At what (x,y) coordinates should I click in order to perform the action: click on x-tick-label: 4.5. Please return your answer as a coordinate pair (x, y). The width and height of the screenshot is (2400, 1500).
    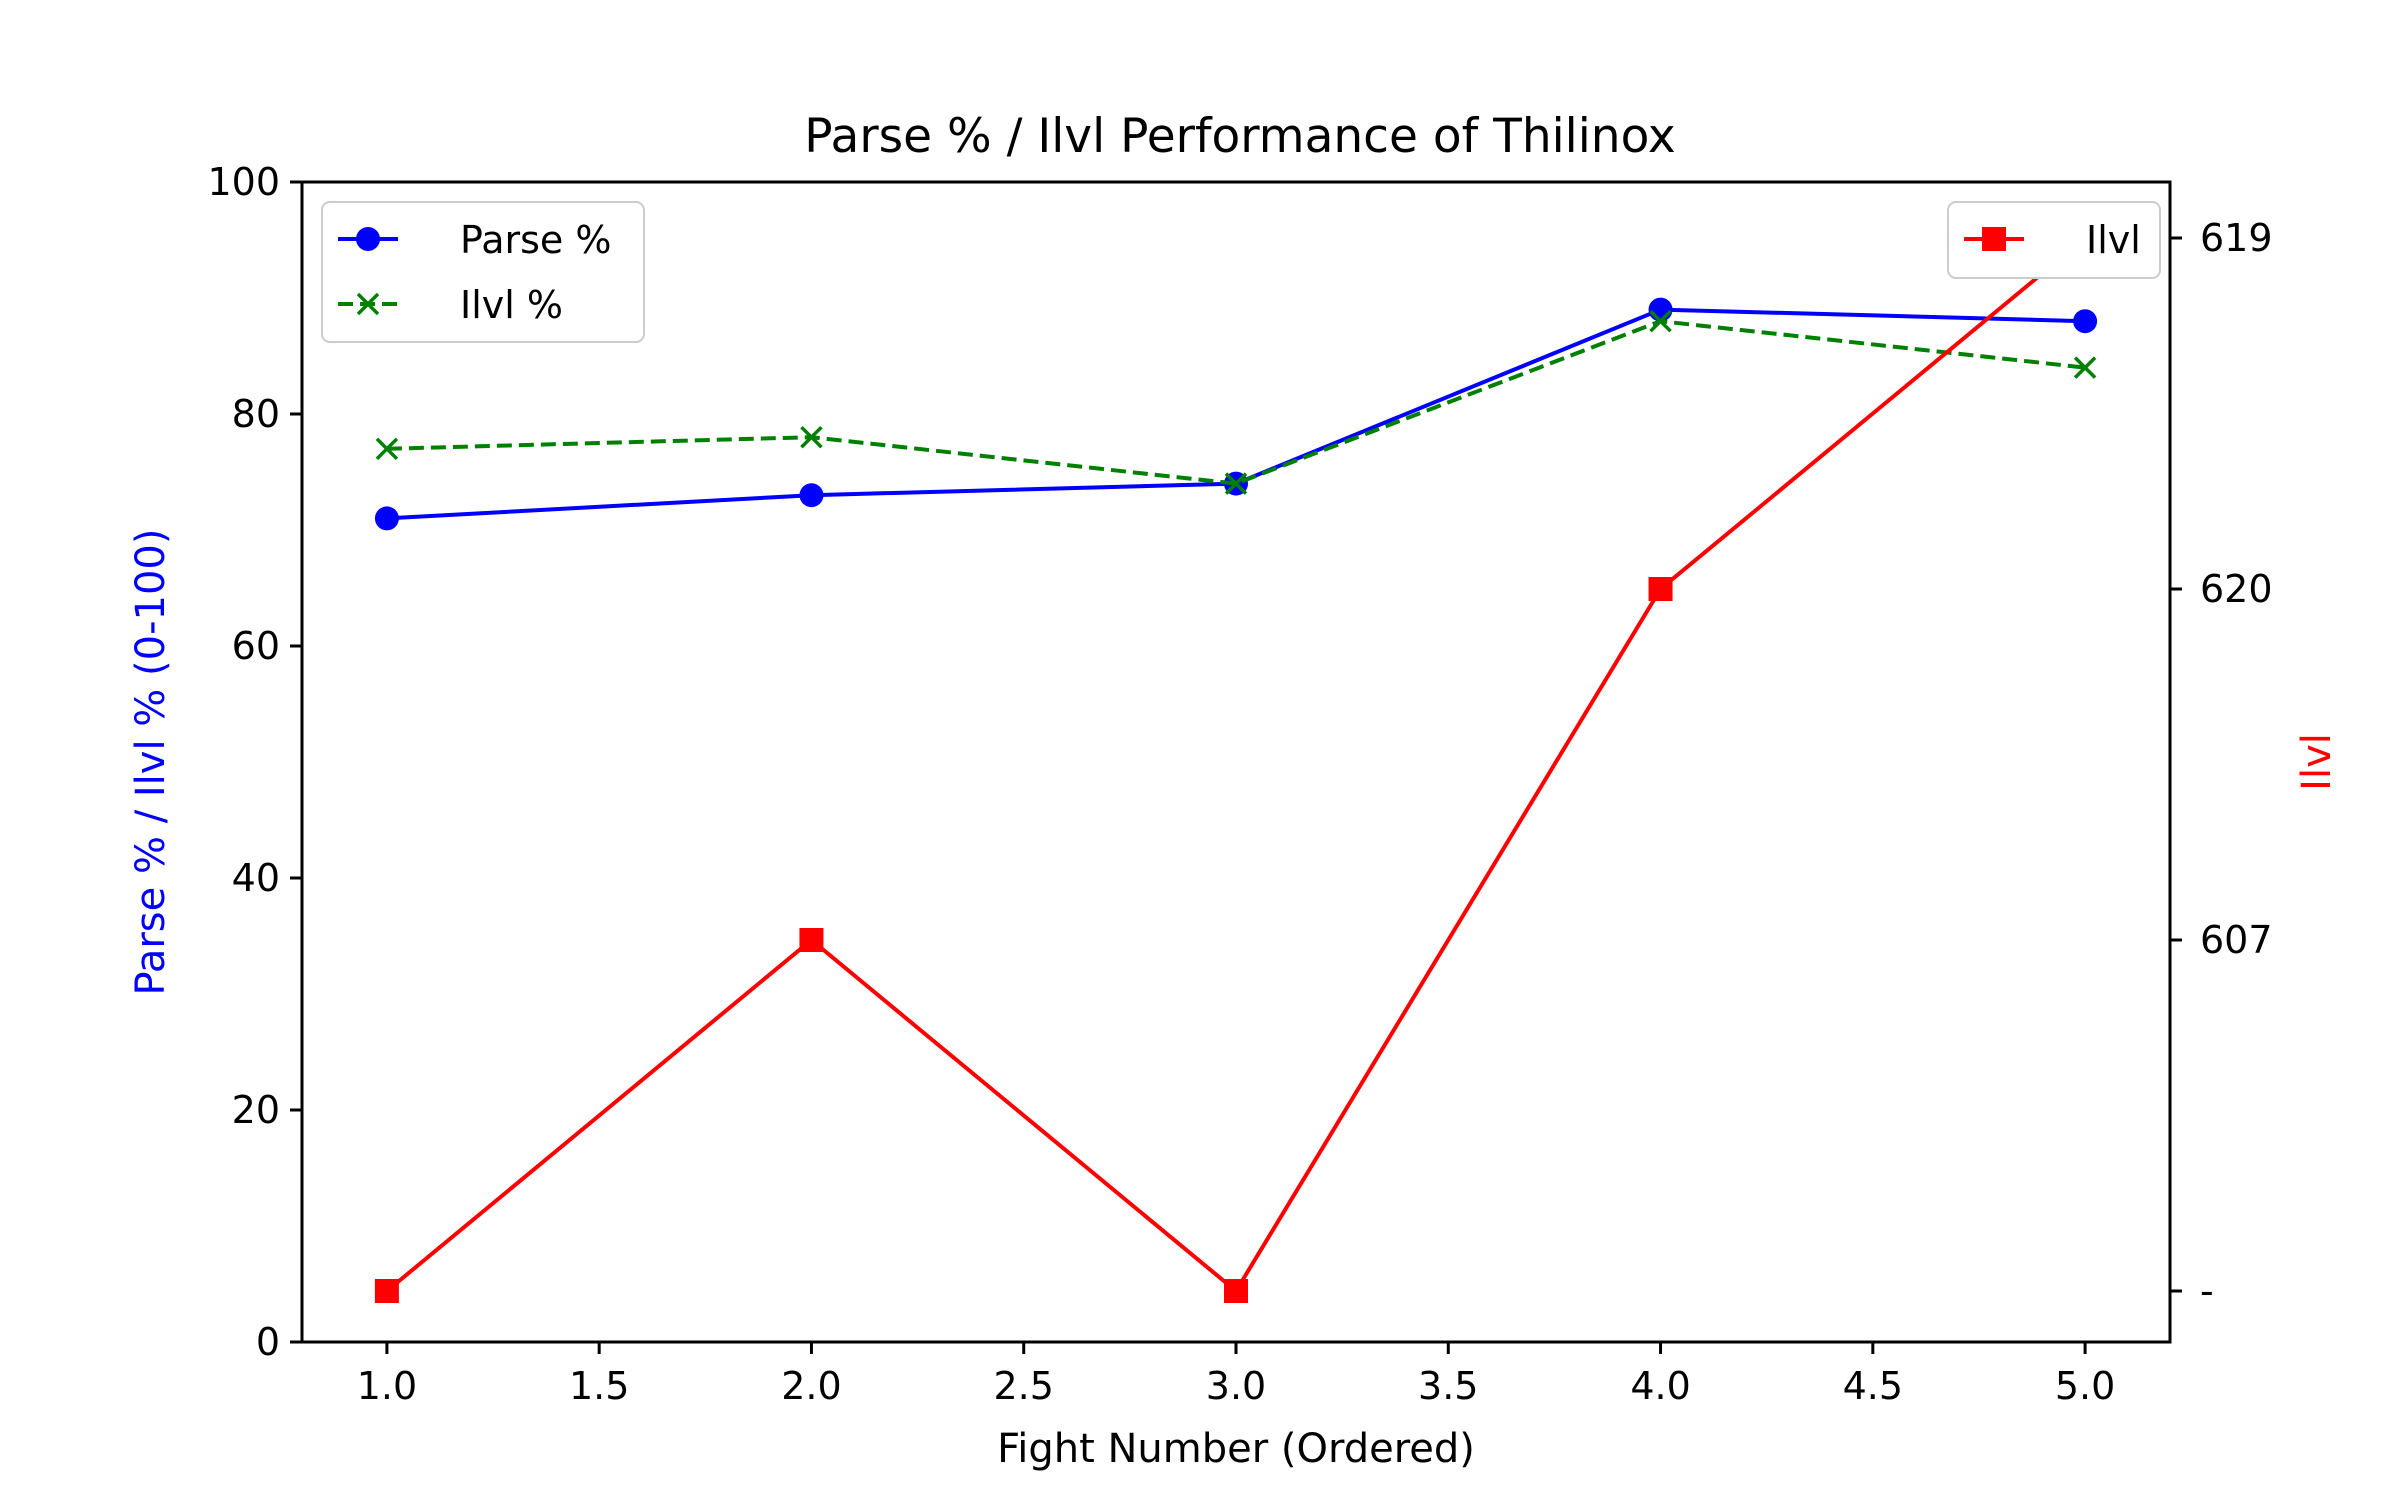
    Looking at the image, I should click on (1873, 1386).